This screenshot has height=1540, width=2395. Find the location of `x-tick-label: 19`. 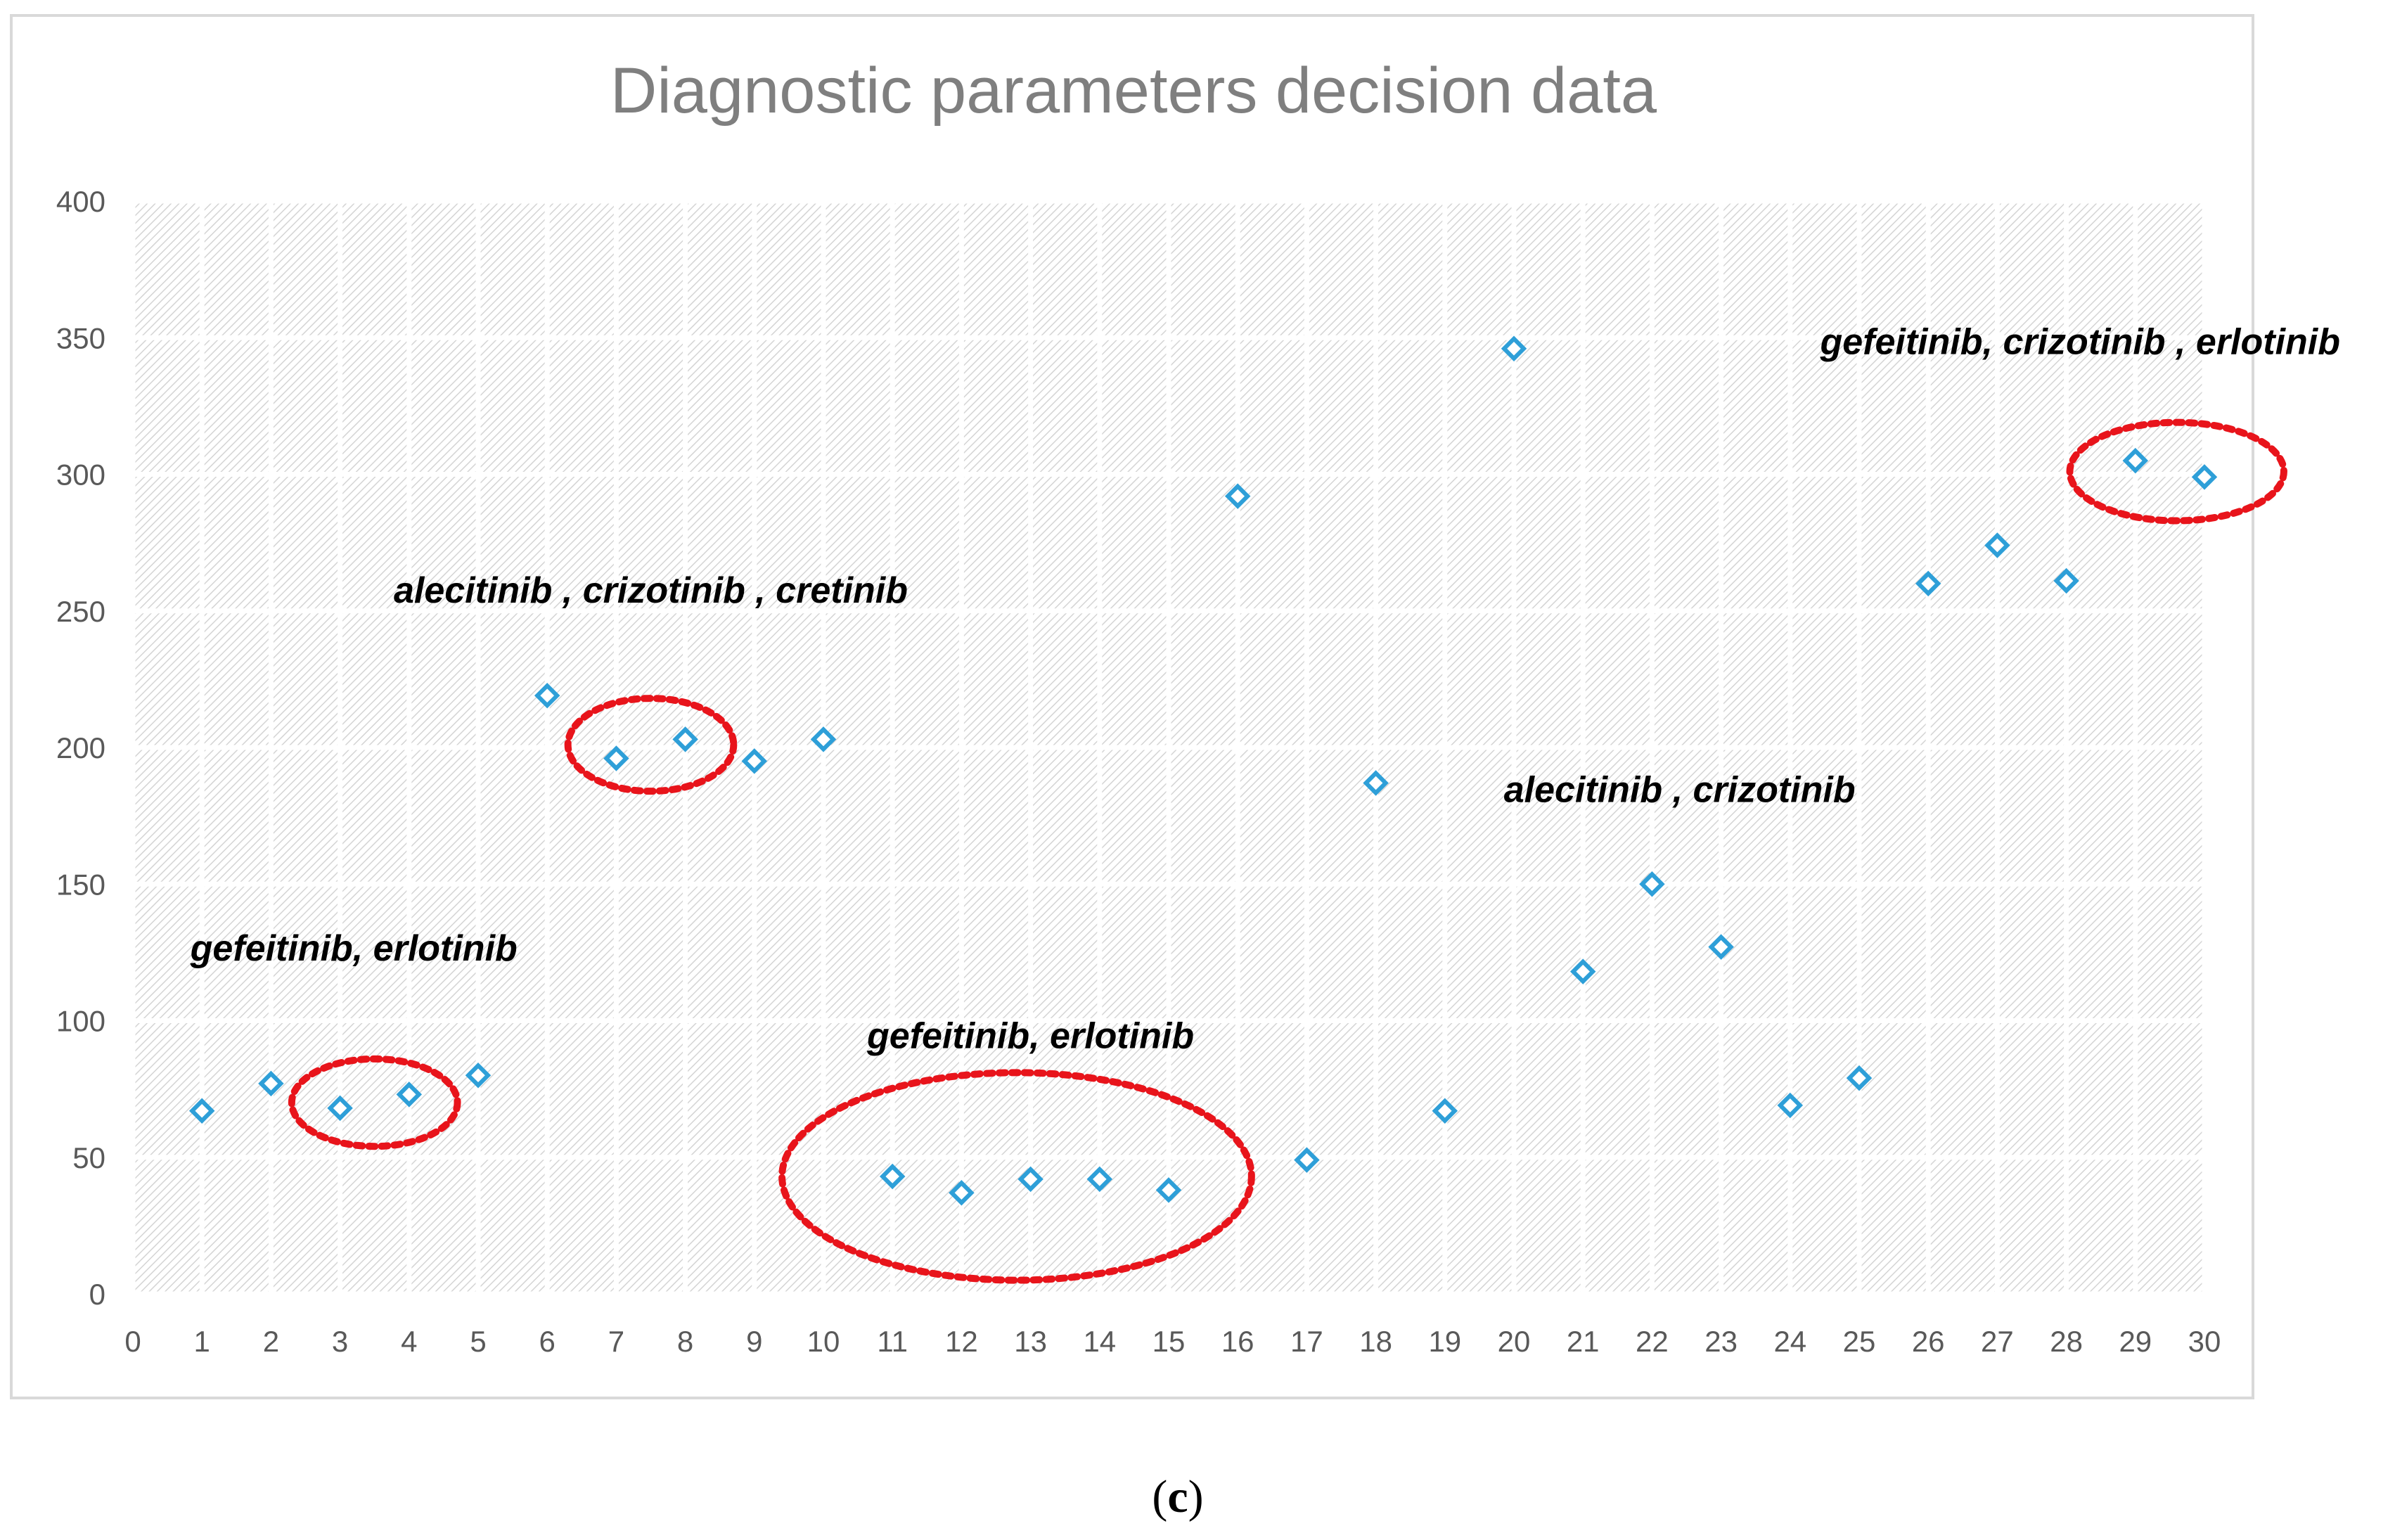

x-tick-label: 19 is located at coordinates (1444, 1341).